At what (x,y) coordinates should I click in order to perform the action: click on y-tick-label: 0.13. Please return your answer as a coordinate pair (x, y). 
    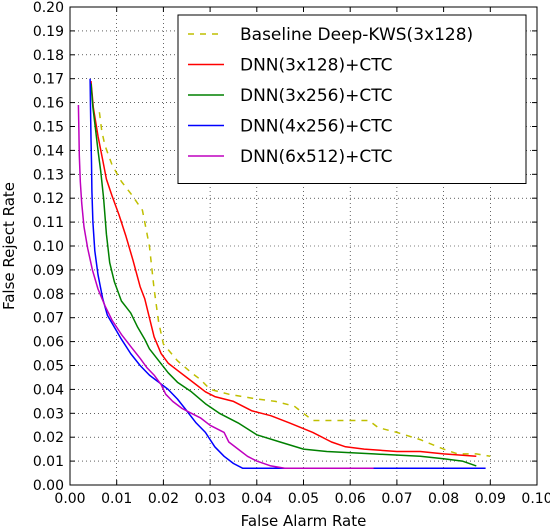
    Looking at the image, I should click on (48, 175).